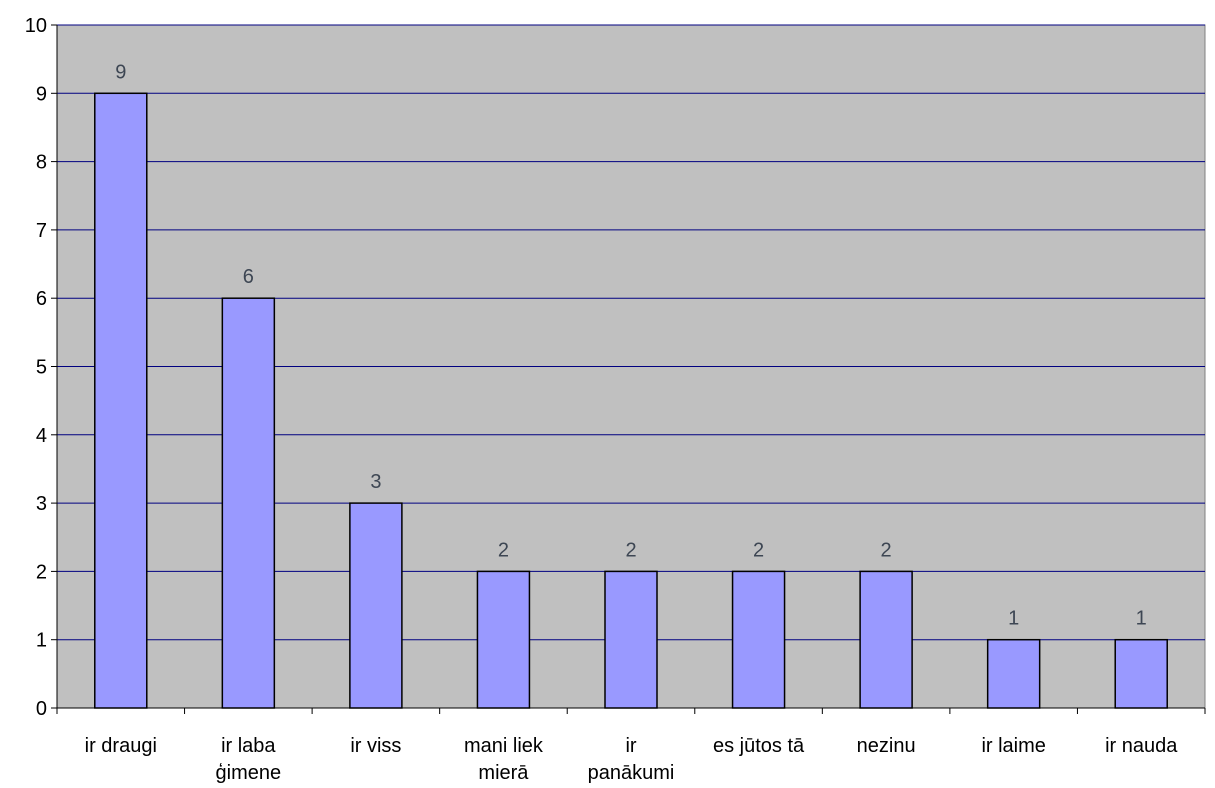 The width and height of the screenshot is (1215, 788). What do you see at coordinates (886, 746) in the screenshot?
I see `x-tick-label: nezinu` at bounding box center [886, 746].